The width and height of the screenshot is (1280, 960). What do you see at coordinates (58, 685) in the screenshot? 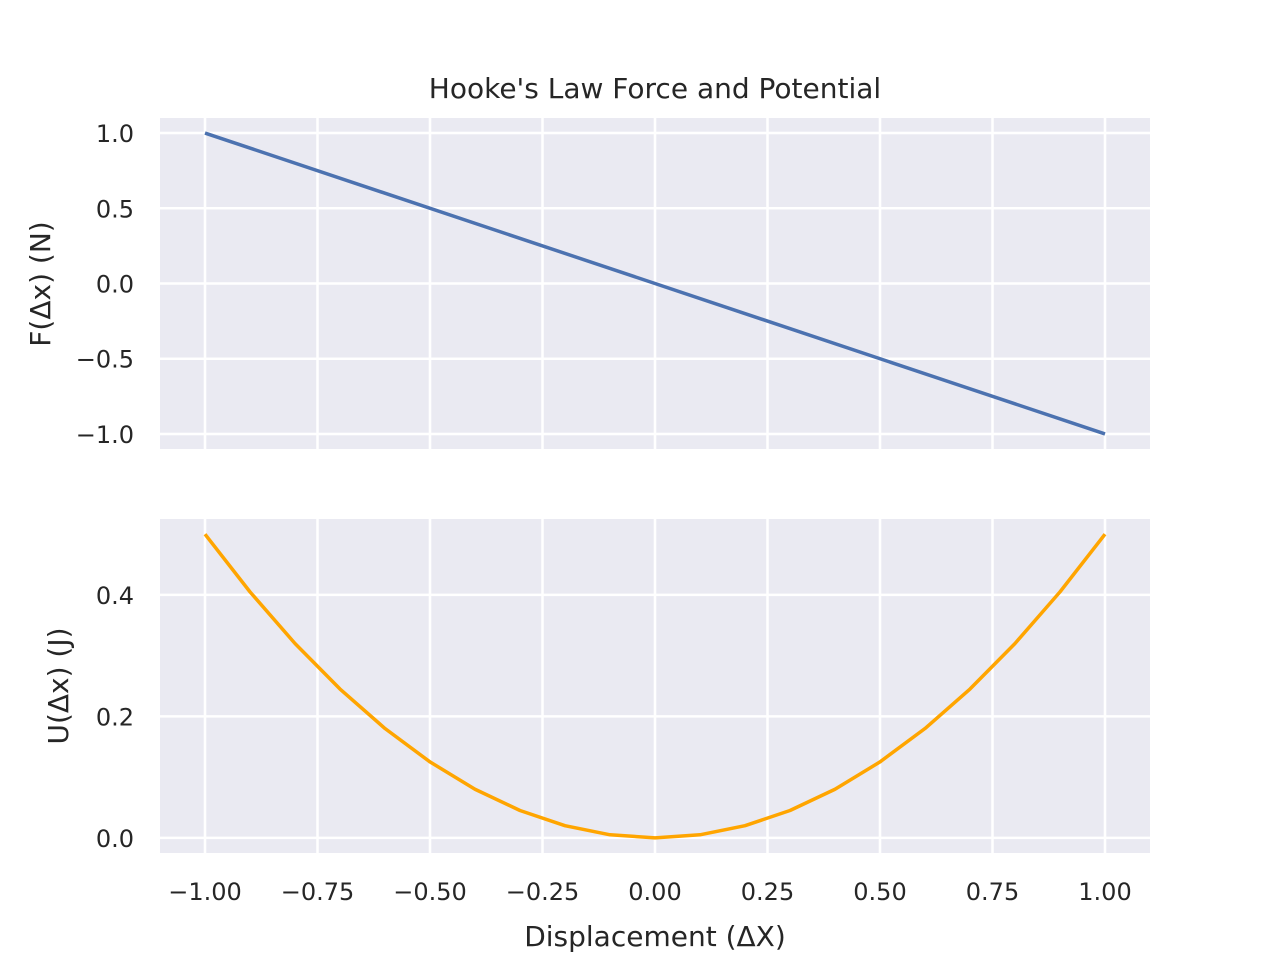
I see `potential-y-axis-label: U(Δx) (J)` at bounding box center [58, 685].